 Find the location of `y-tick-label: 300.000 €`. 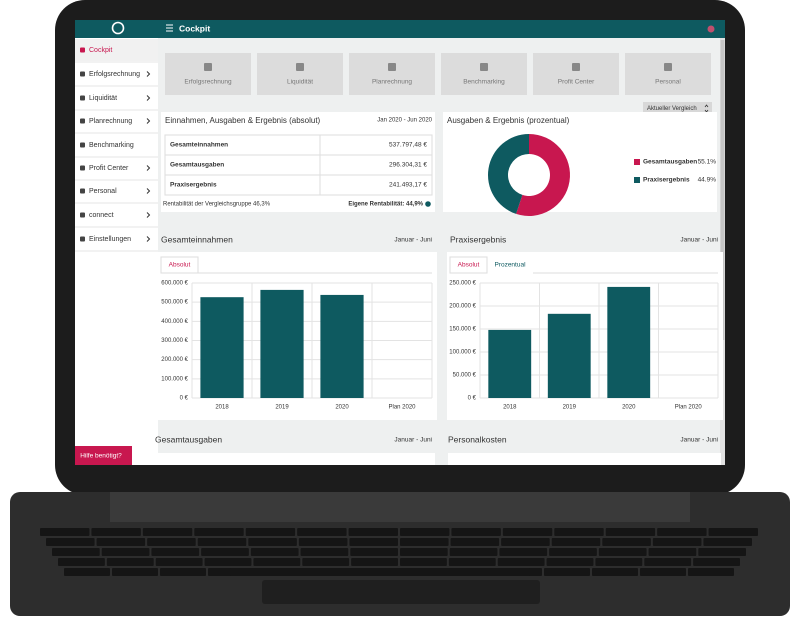

y-tick-label: 300.000 € is located at coordinates (174, 341).